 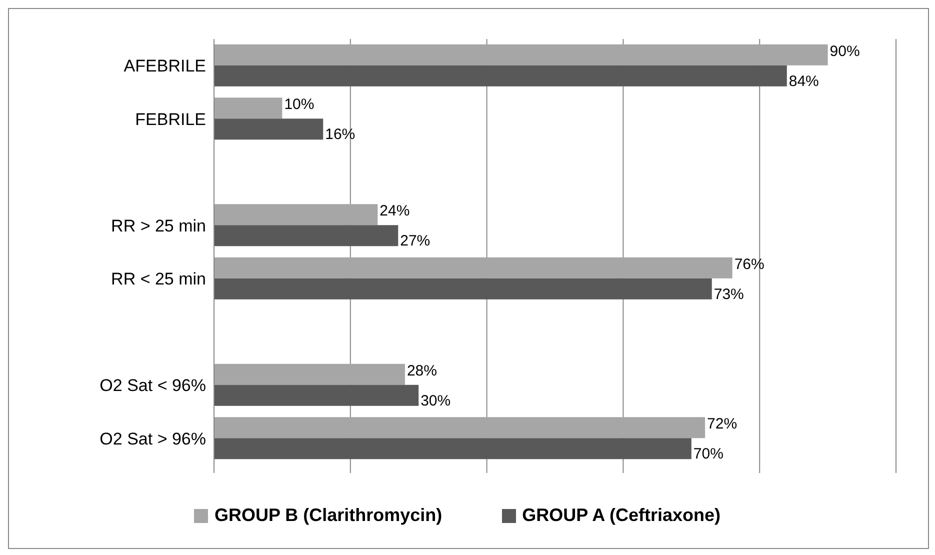 What do you see at coordinates (435, 401) in the screenshot?
I see `data-label: 30%` at bounding box center [435, 401].